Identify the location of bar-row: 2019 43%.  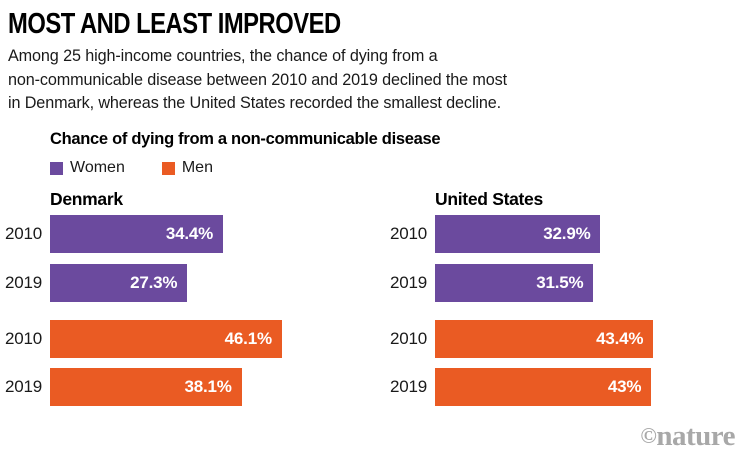
(521, 387).